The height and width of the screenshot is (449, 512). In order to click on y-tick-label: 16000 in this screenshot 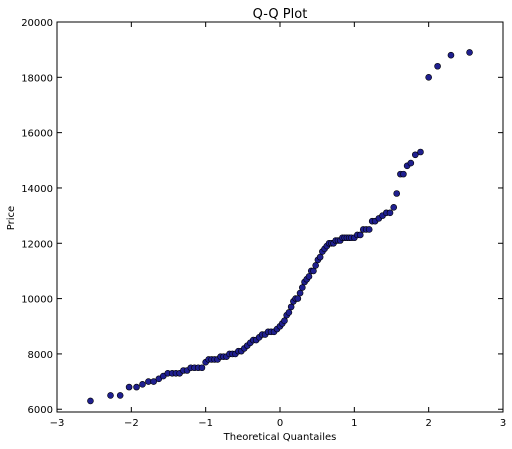, I will do `click(37, 134)`.